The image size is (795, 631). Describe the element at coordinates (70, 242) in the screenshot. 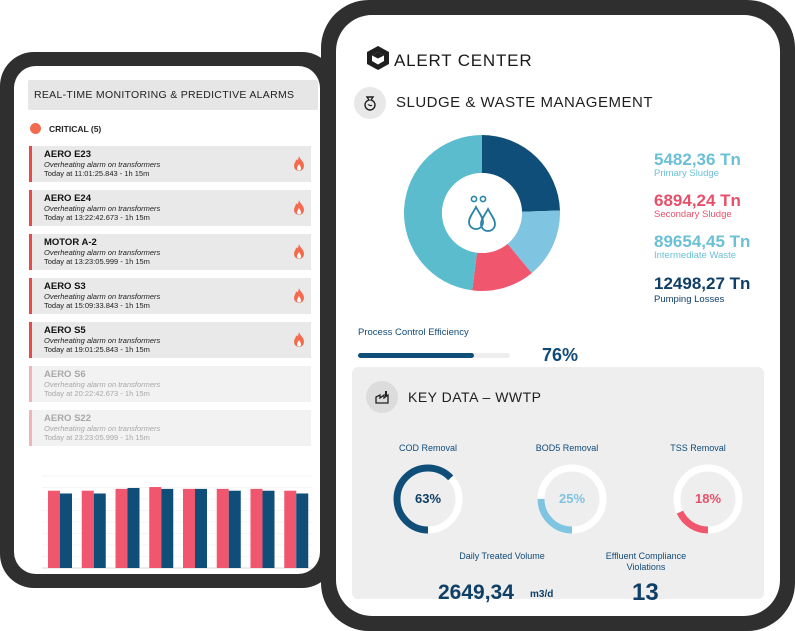

I see `alarm-name: MOTOR A-2` at that location.